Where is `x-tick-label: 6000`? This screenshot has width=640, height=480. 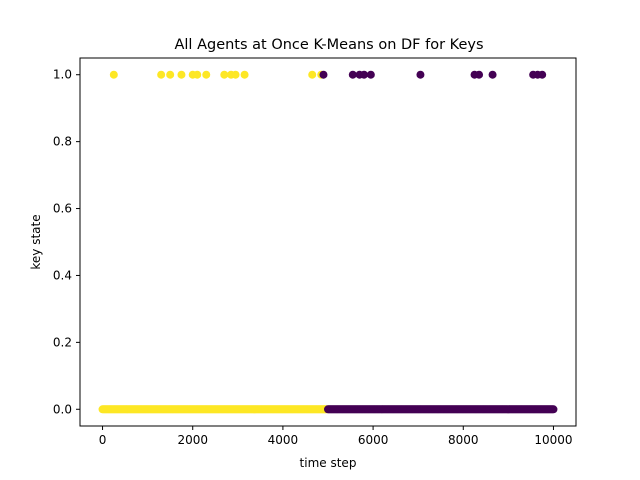 x-tick-label: 6000 is located at coordinates (373, 440).